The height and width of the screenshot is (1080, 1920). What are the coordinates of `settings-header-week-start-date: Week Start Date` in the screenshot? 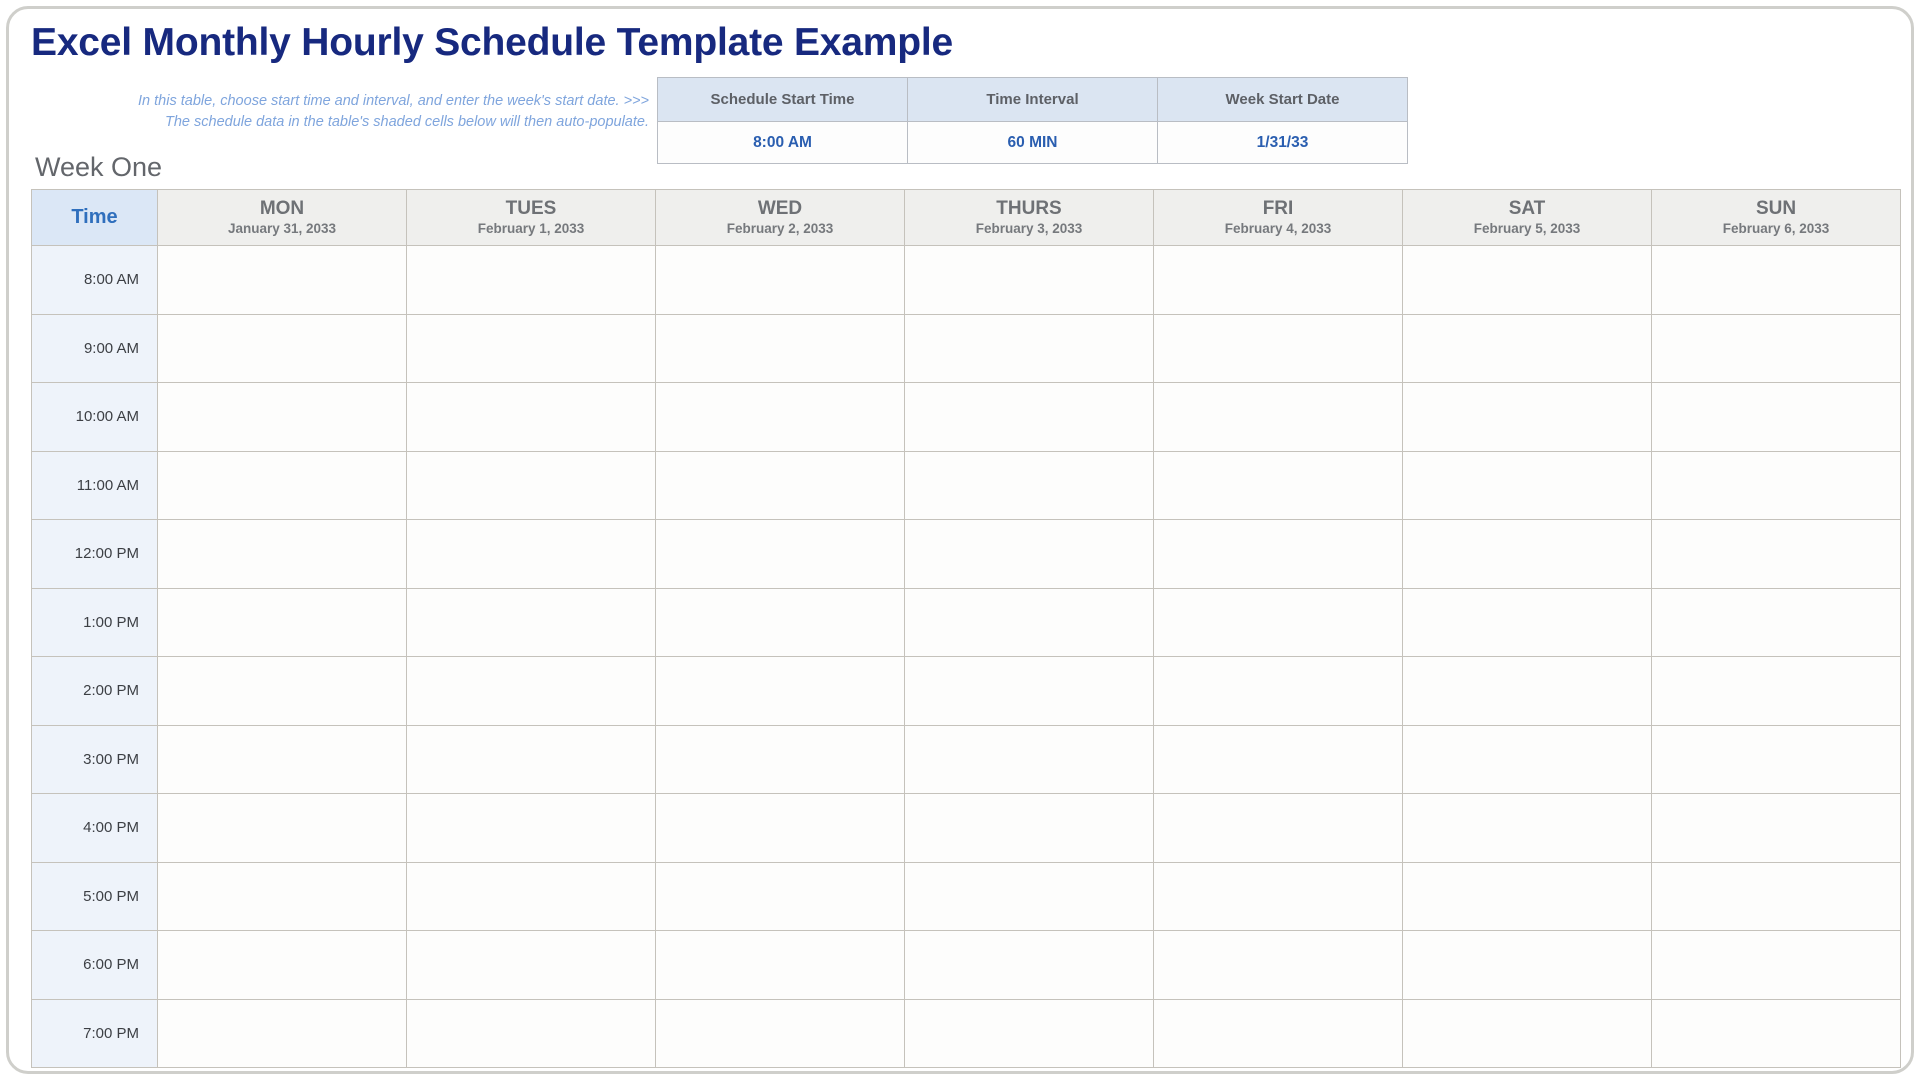 It's located at (1282, 99).